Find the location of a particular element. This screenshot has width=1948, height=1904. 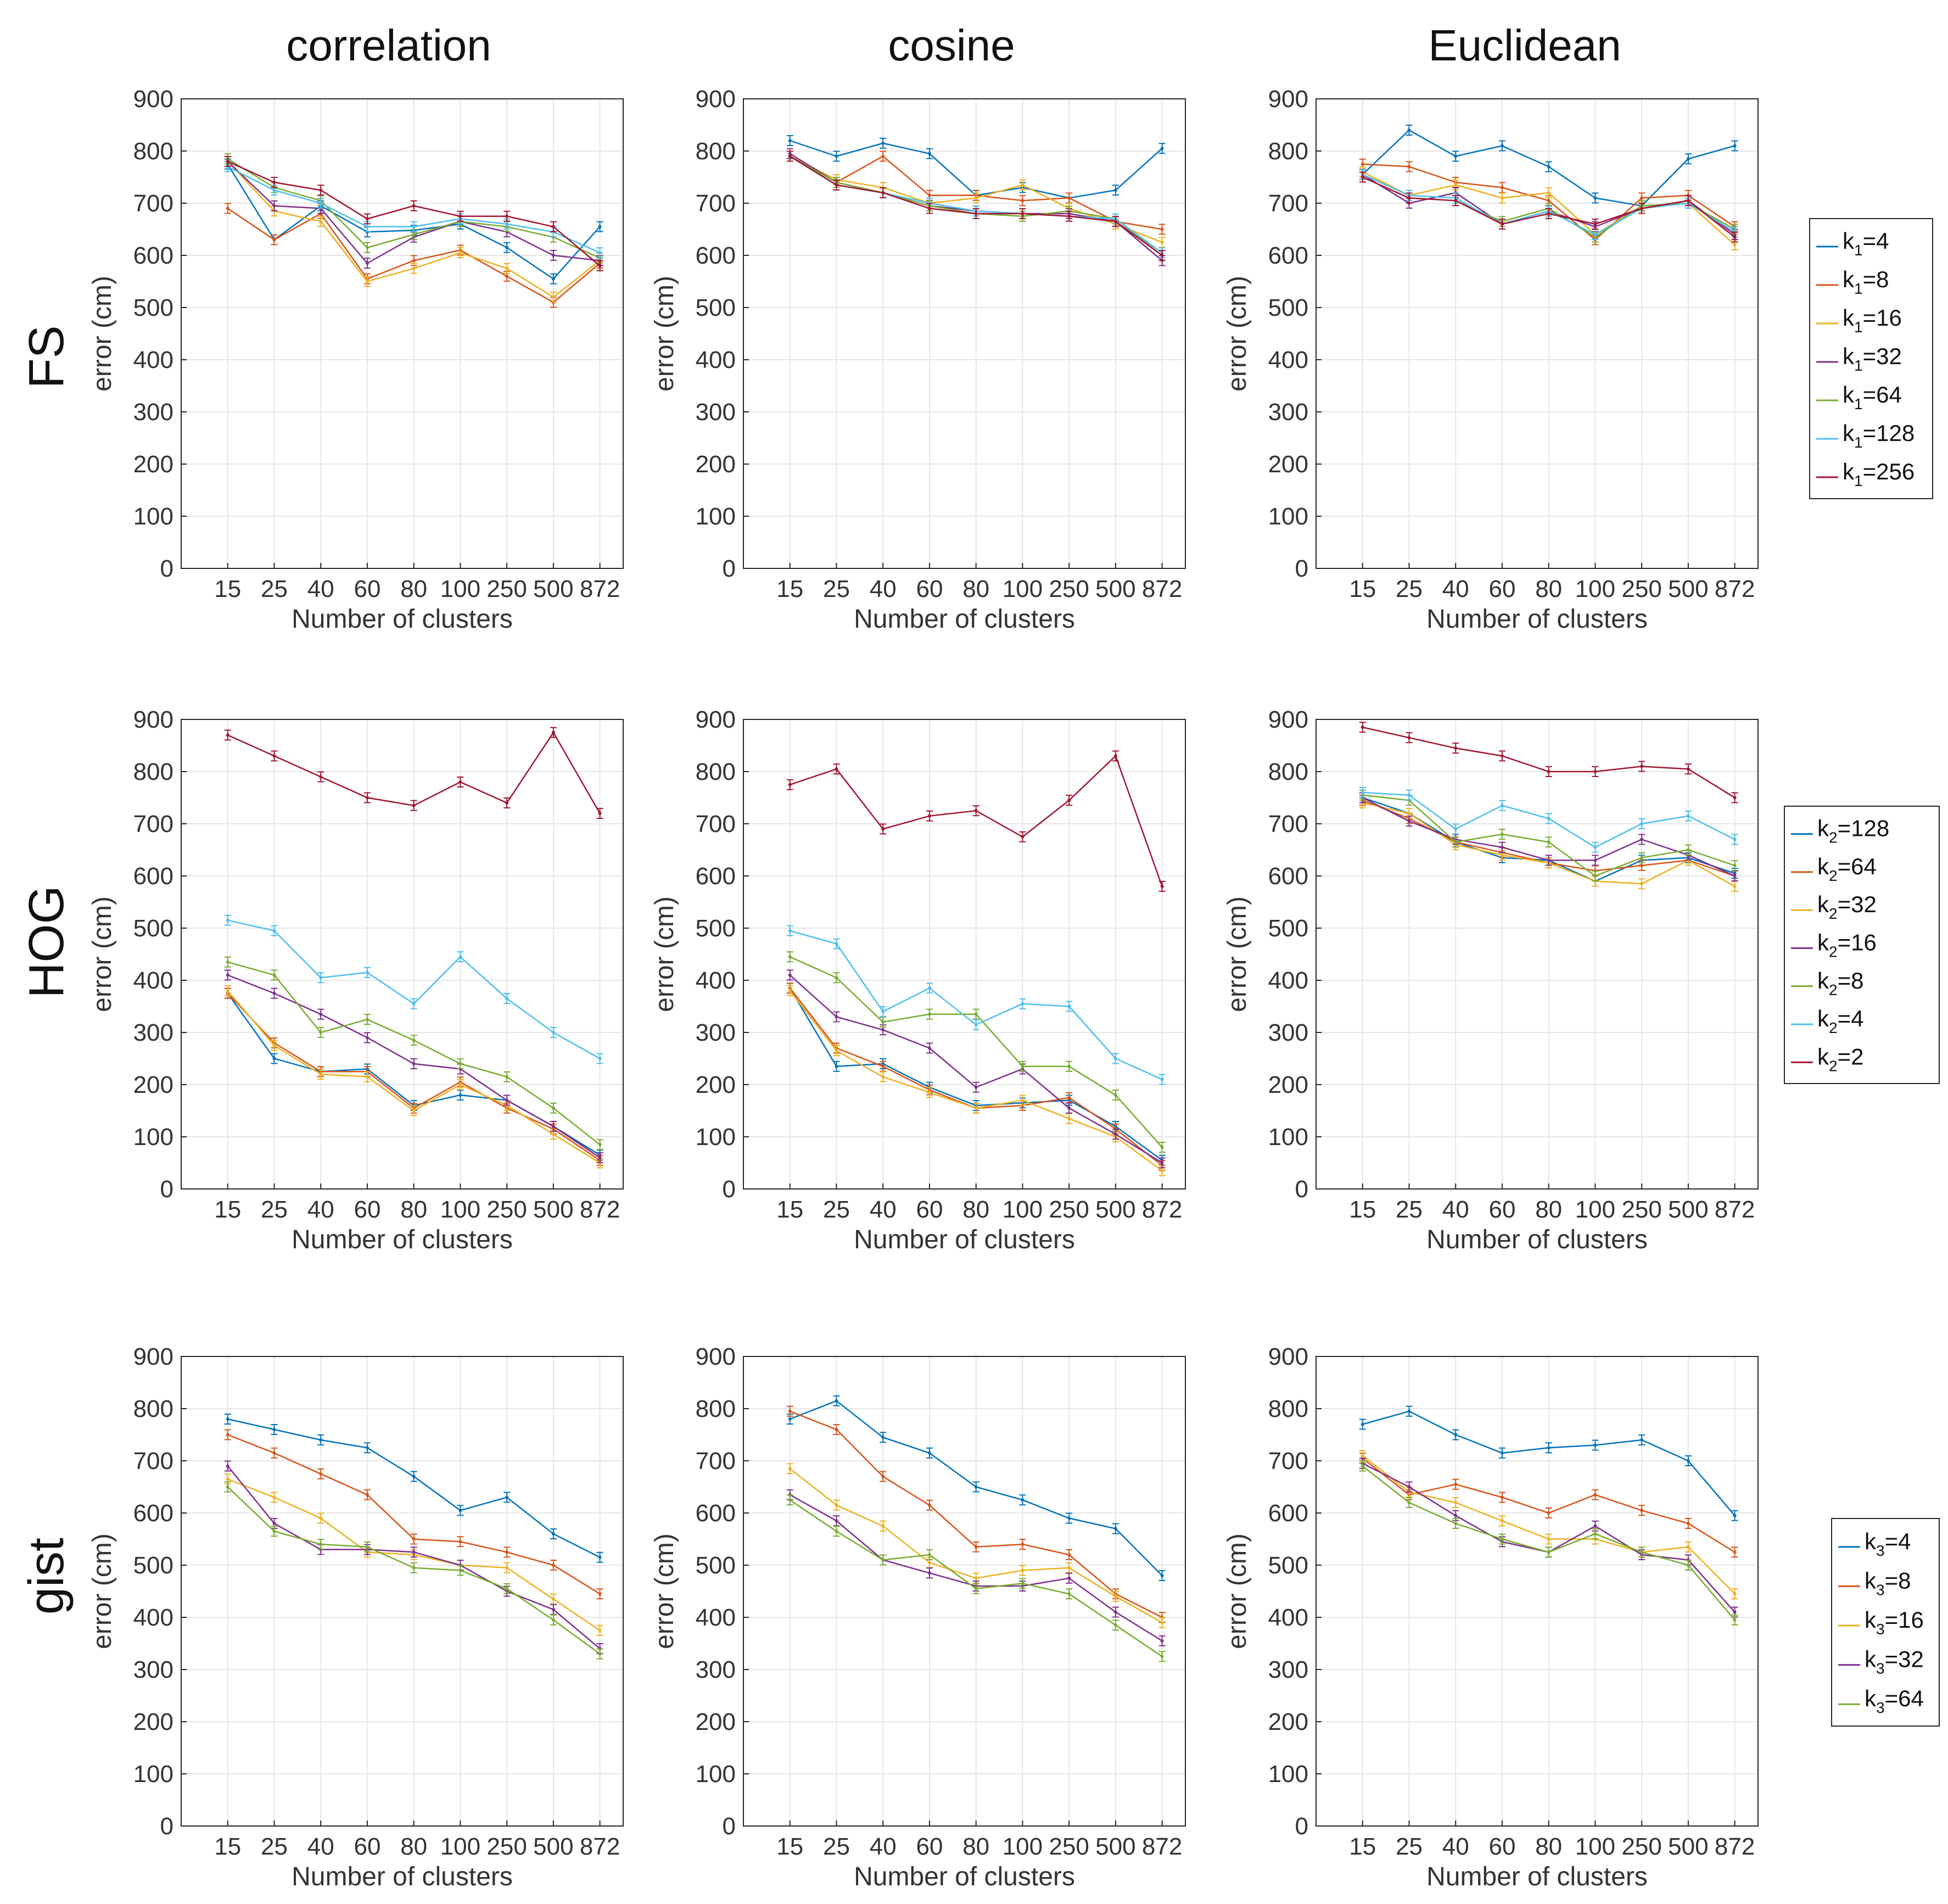

legend-label: k2=32 is located at coordinates (1847, 906).